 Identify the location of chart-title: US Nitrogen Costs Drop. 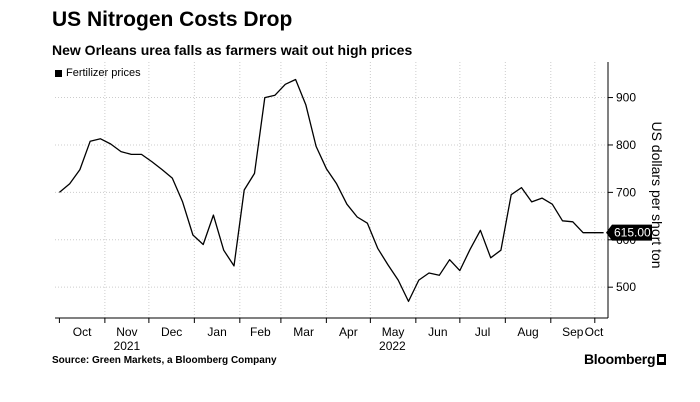
(172, 19).